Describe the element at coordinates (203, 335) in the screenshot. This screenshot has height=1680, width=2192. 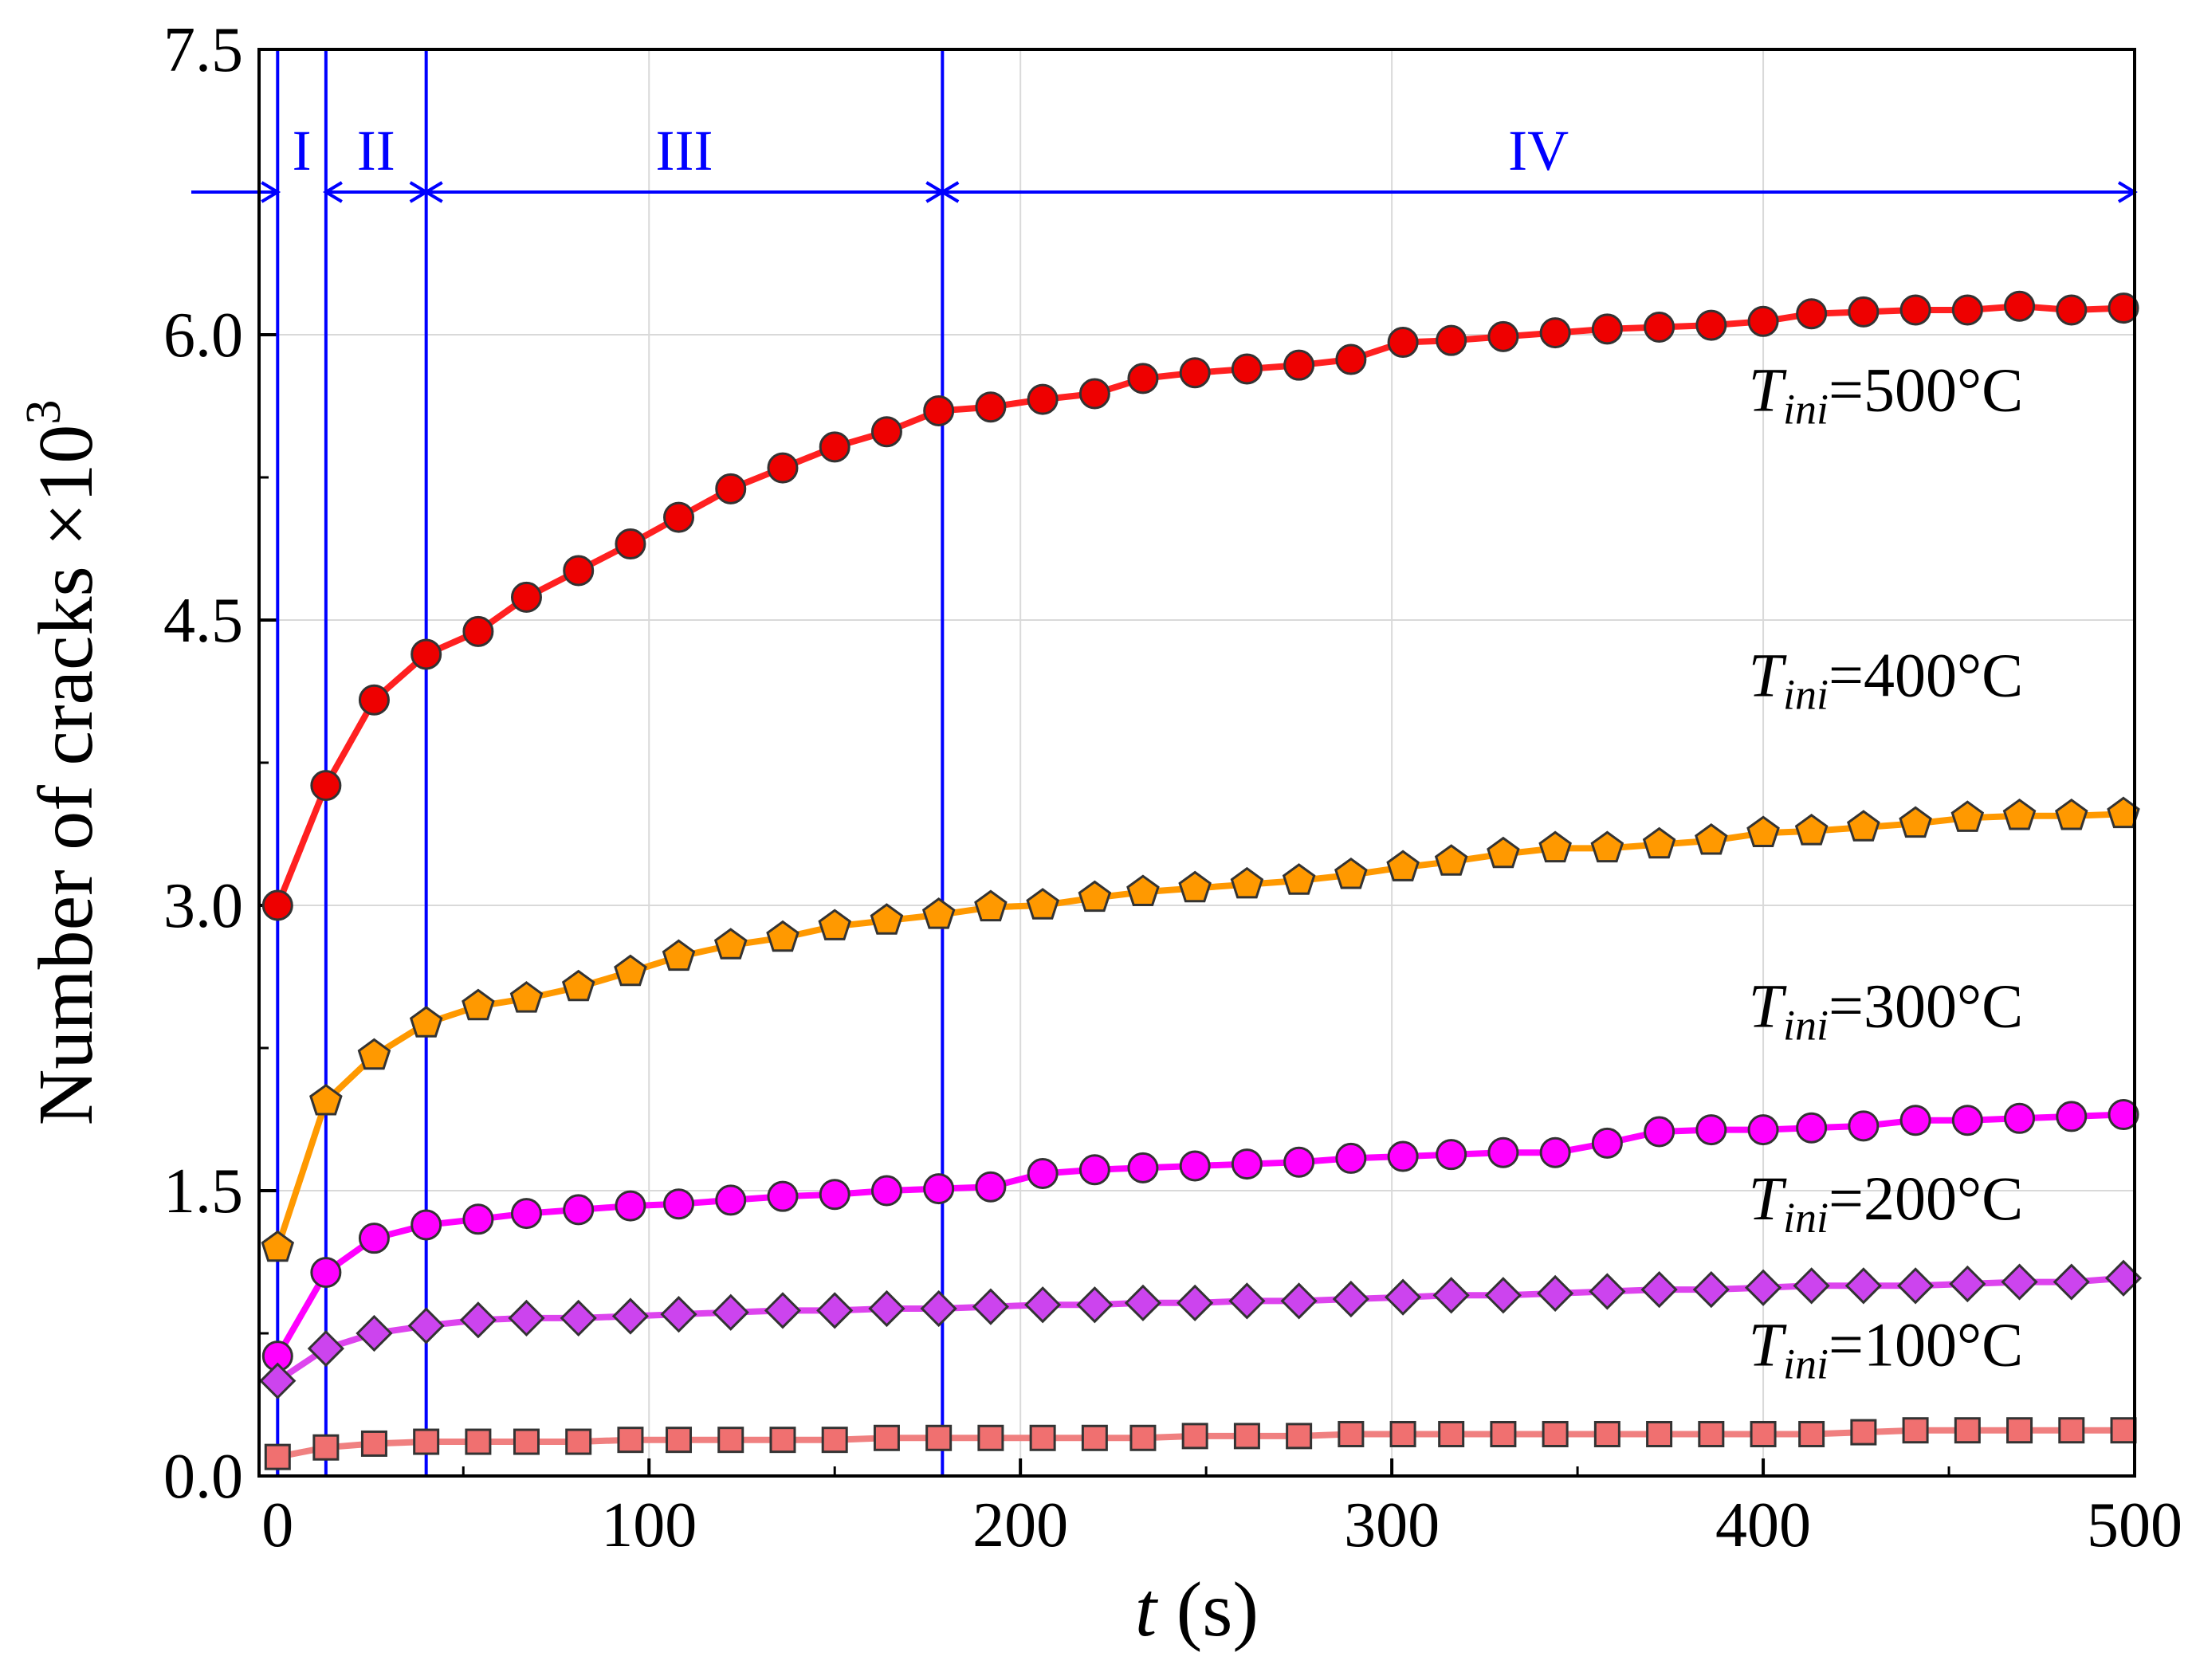
I see `y-tick-label: 6.0` at that location.